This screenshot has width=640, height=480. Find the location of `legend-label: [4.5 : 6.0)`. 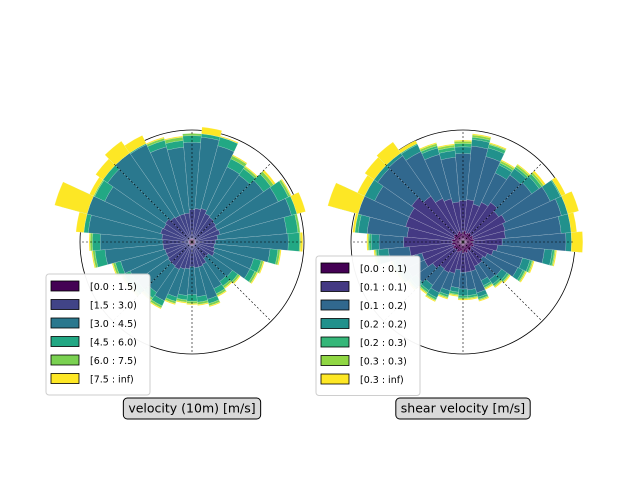

legend-label: [4.5 : 6.0) is located at coordinates (113, 343).